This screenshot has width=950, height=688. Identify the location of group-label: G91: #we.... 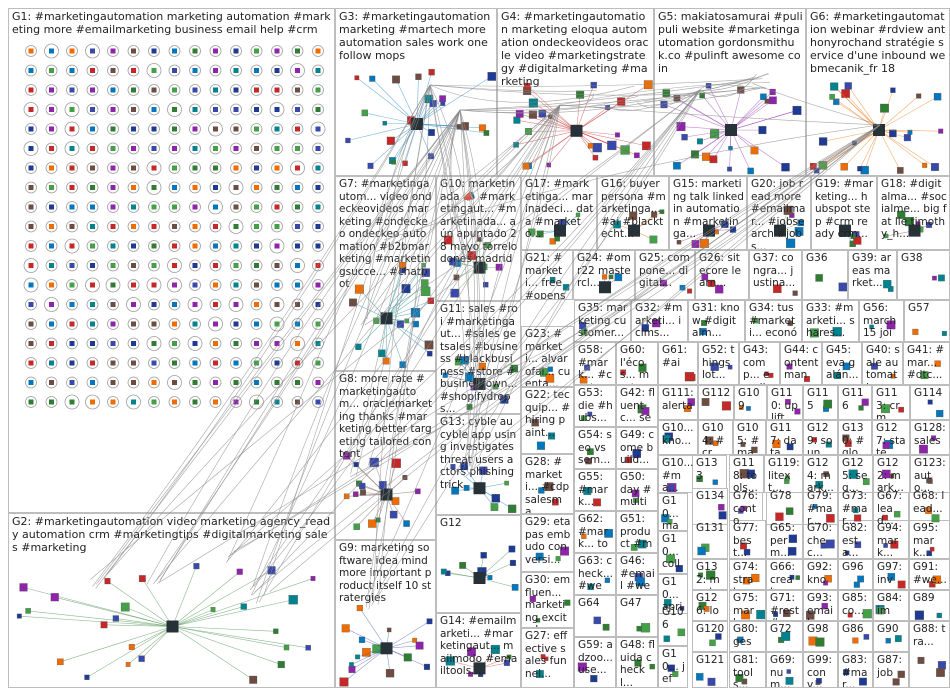
(930, 573).